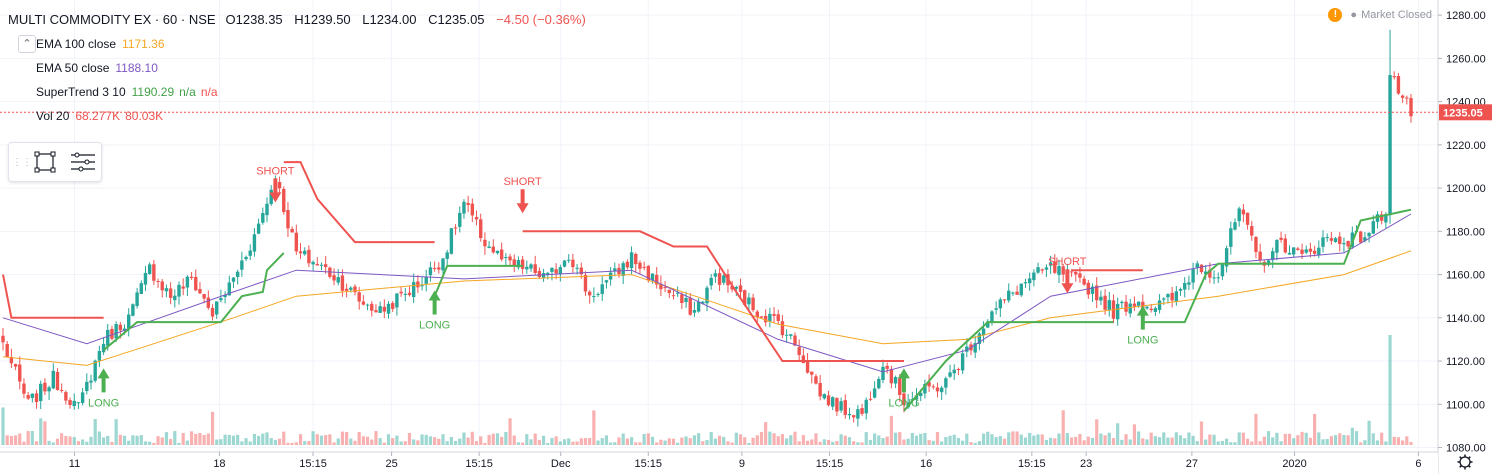 Image resolution: width=1494 pixels, height=474 pixels. What do you see at coordinates (522, 201) in the screenshot?
I see `short-signal-arrow` at bounding box center [522, 201].